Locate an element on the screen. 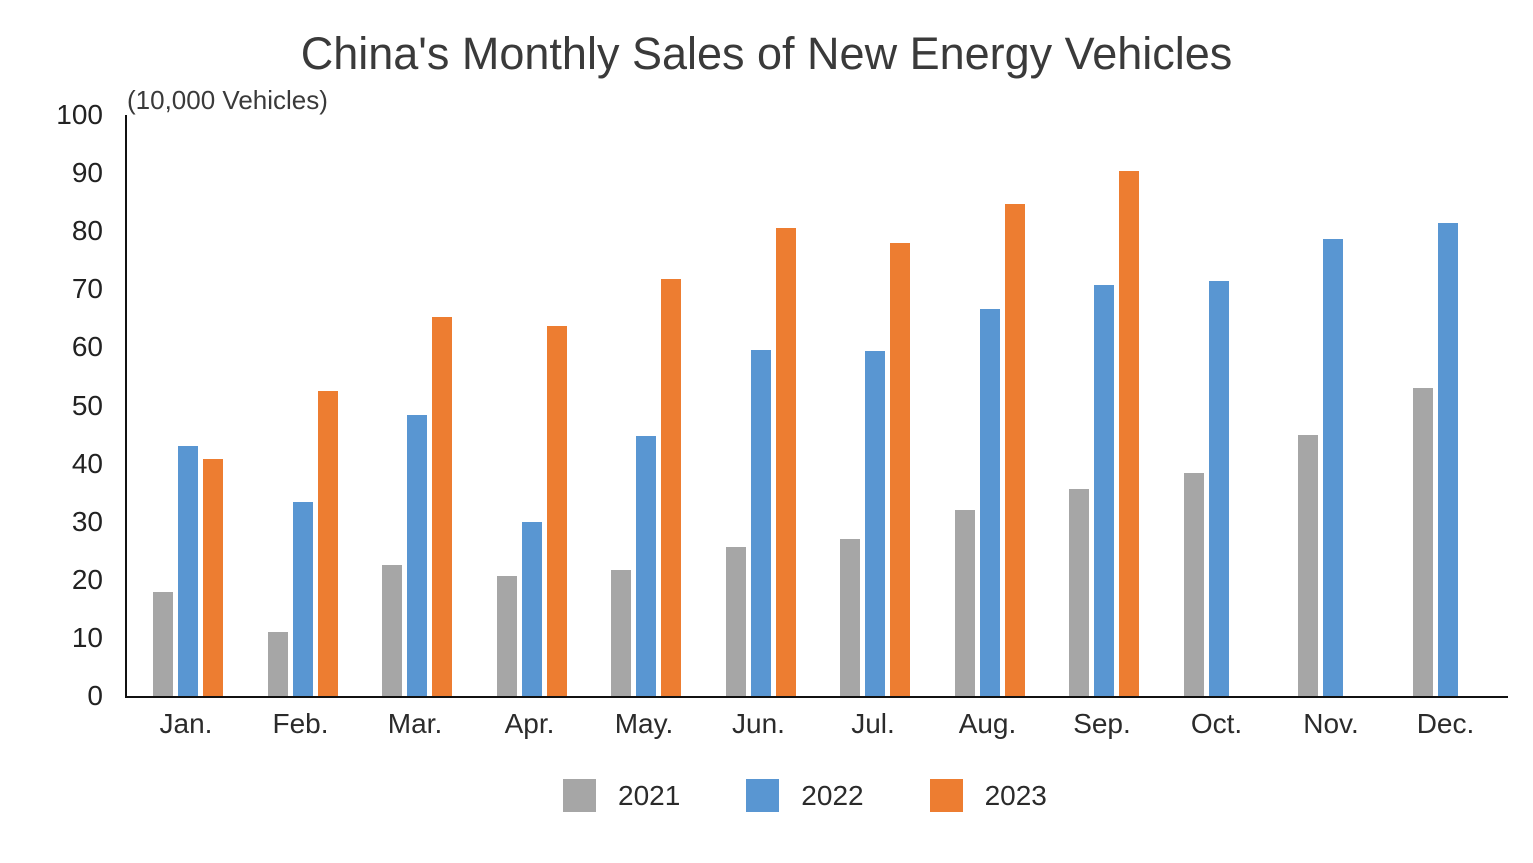  y-axis-tick-label: 20 is located at coordinates (87, 579).